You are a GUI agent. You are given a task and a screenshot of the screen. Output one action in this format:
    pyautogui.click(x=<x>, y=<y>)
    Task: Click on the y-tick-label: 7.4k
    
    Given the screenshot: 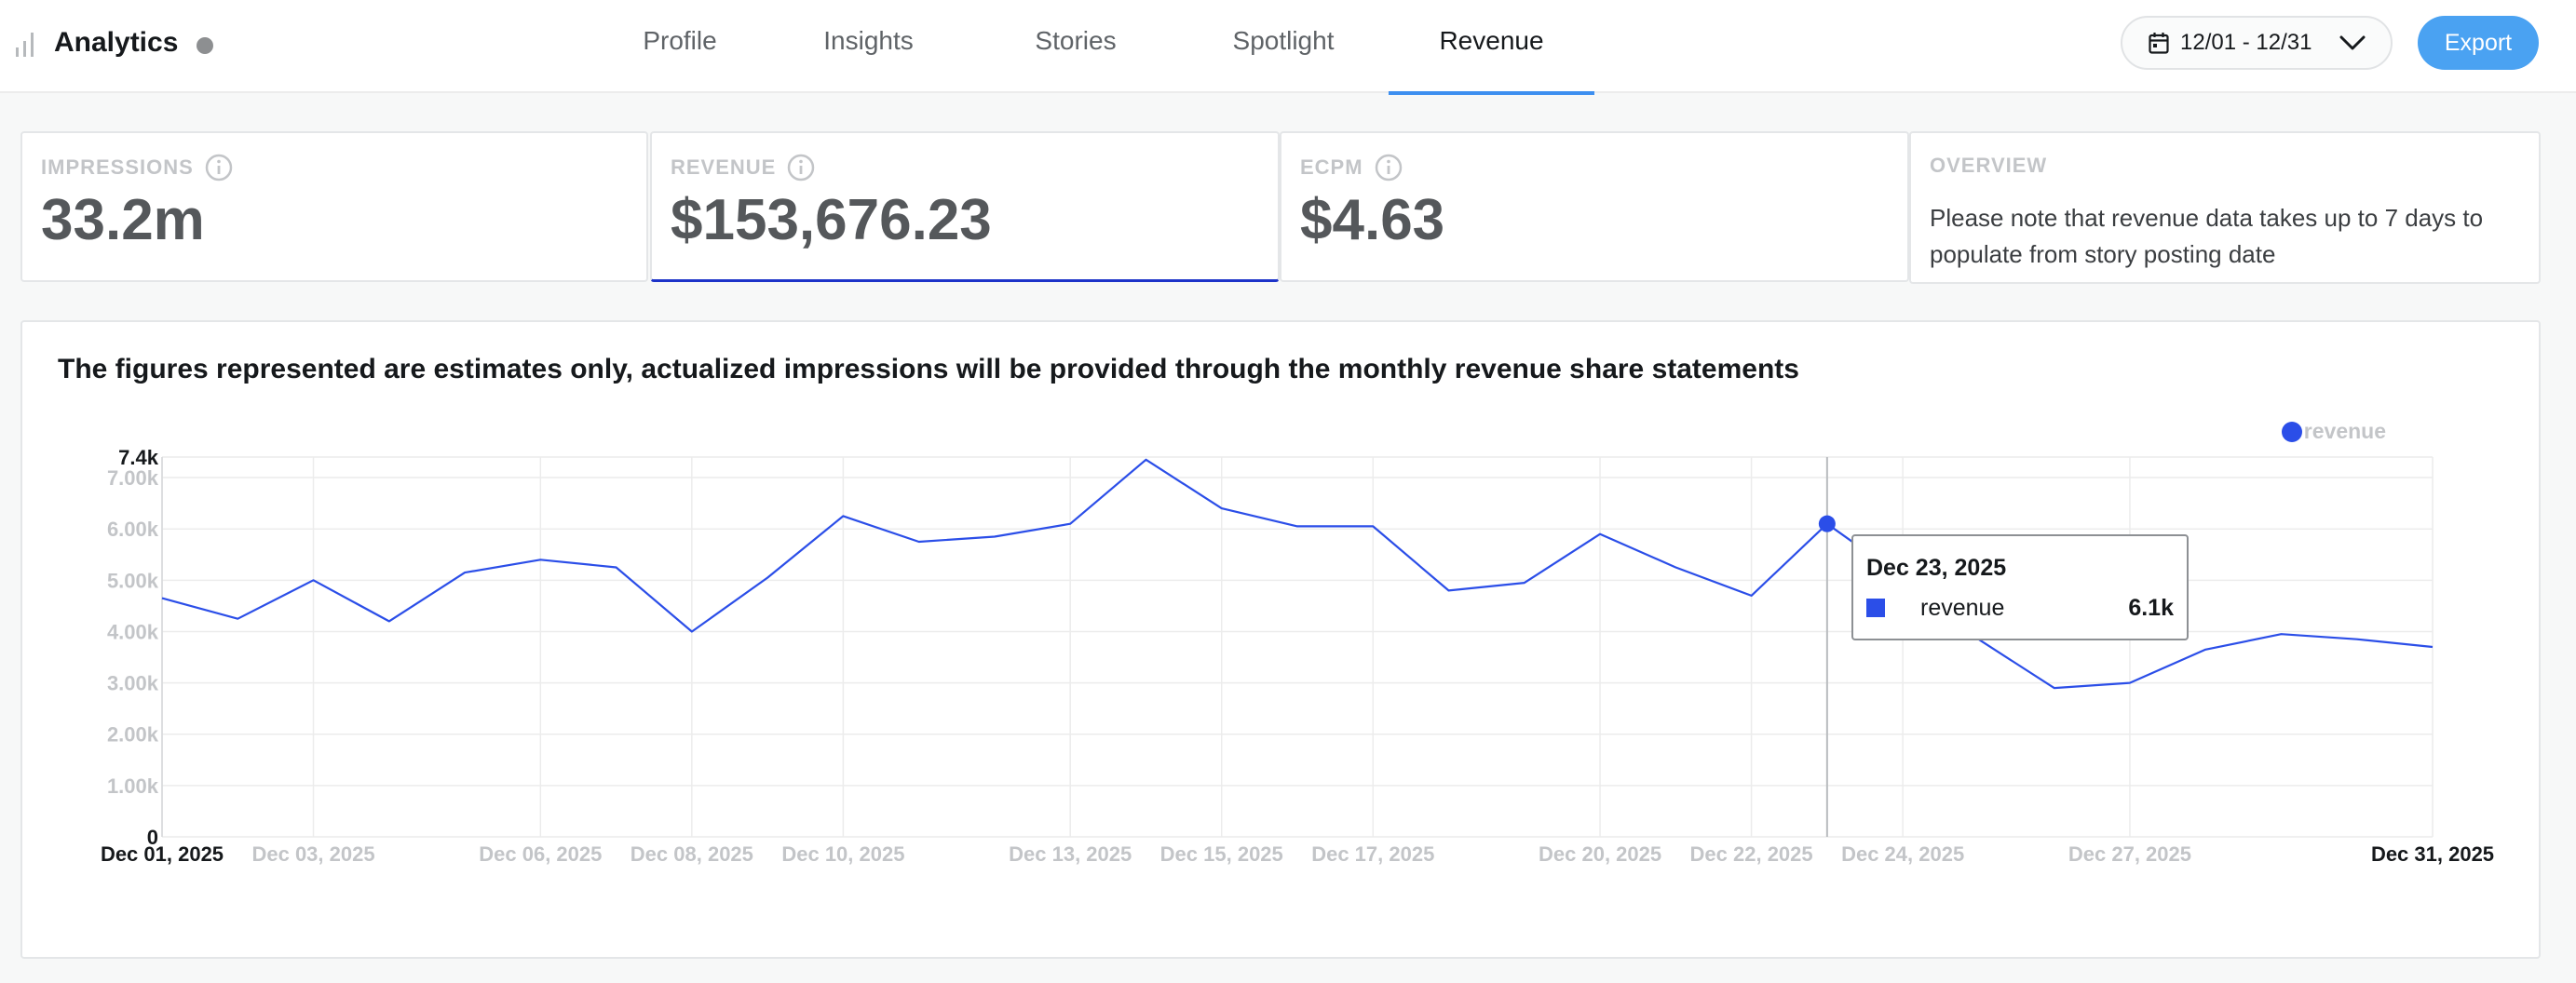 What is the action you would take?
    pyautogui.click(x=138, y=457)
    